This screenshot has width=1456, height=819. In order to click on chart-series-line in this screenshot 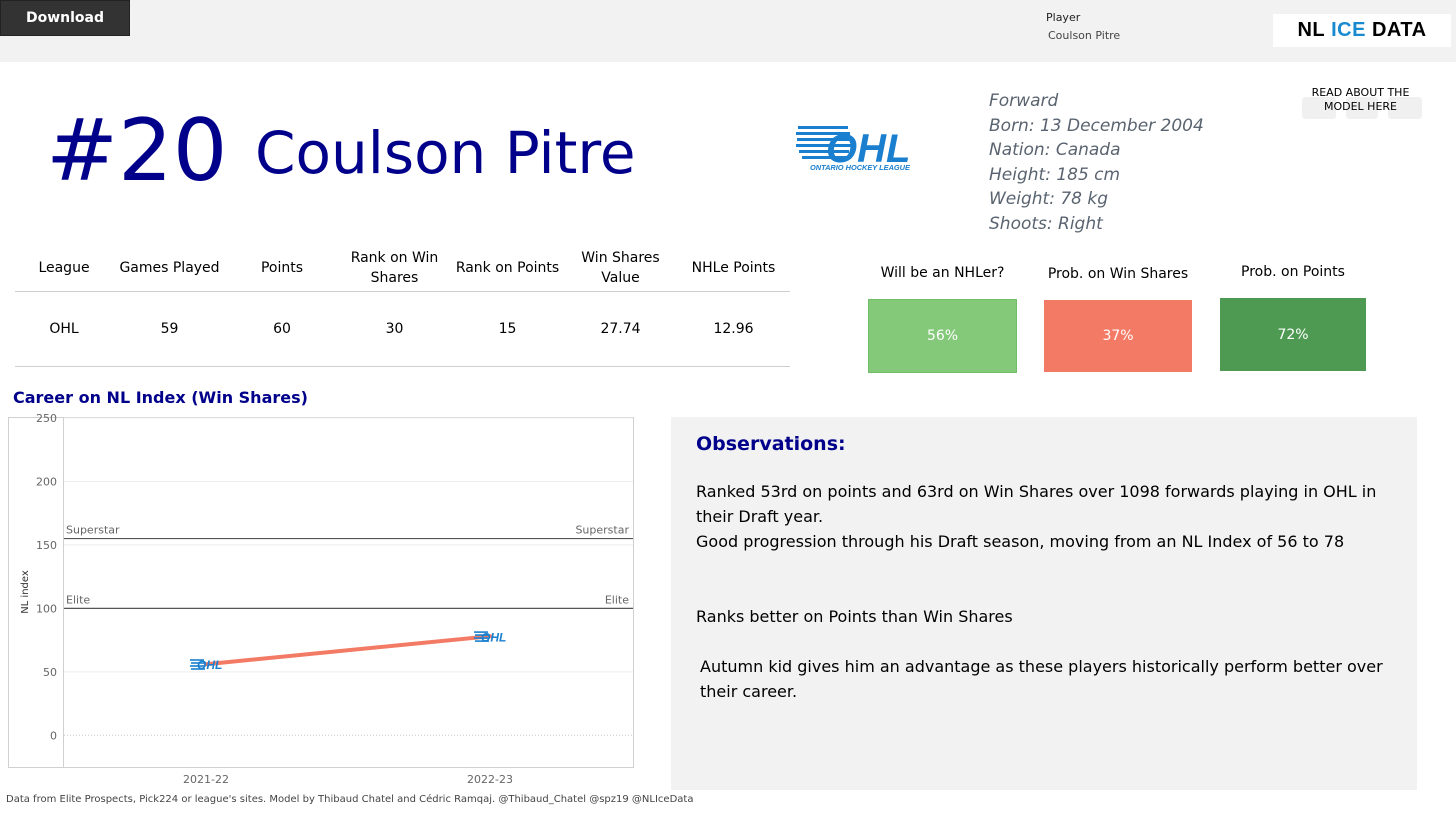, I will do `click(348, 650)`.